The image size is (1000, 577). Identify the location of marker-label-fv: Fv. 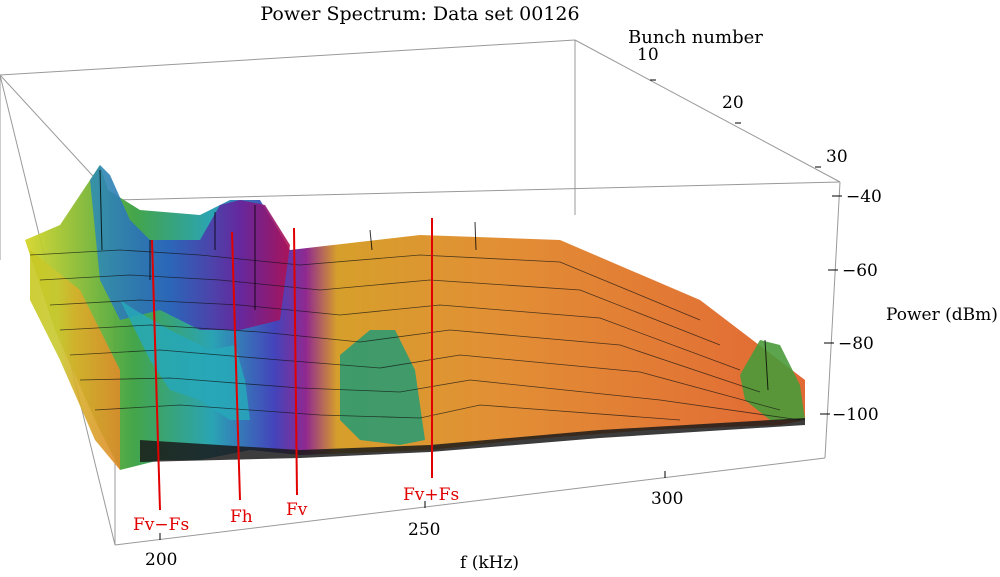
(297, 510).